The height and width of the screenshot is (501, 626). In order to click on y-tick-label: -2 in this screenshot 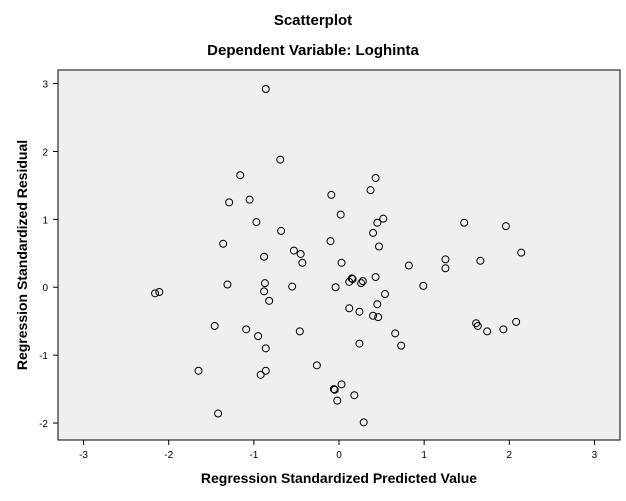, I will do `click(43, 424)`.